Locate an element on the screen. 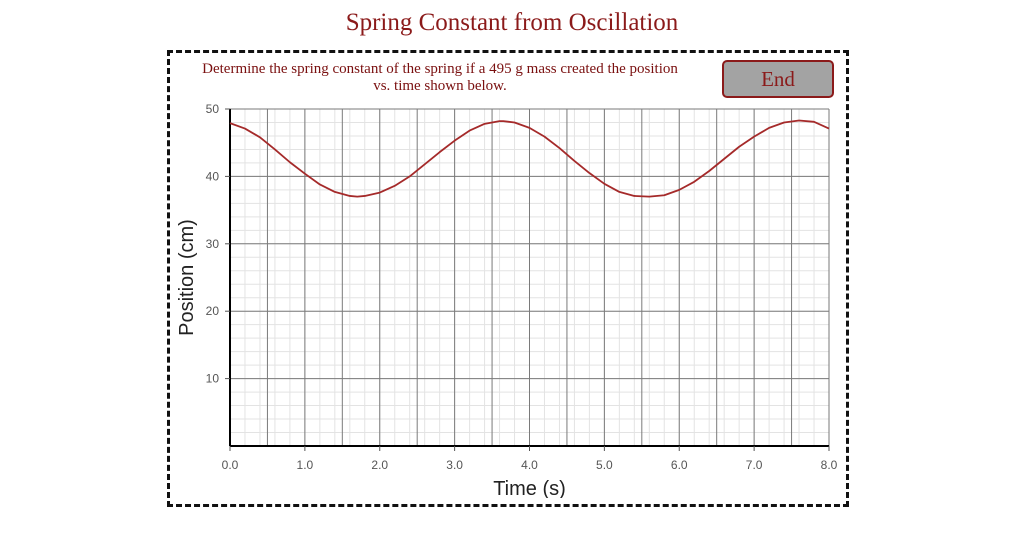 The width and height of the screenshot is (1024, 553). y-tick-label: 30 is located at coordinates (213, 244).